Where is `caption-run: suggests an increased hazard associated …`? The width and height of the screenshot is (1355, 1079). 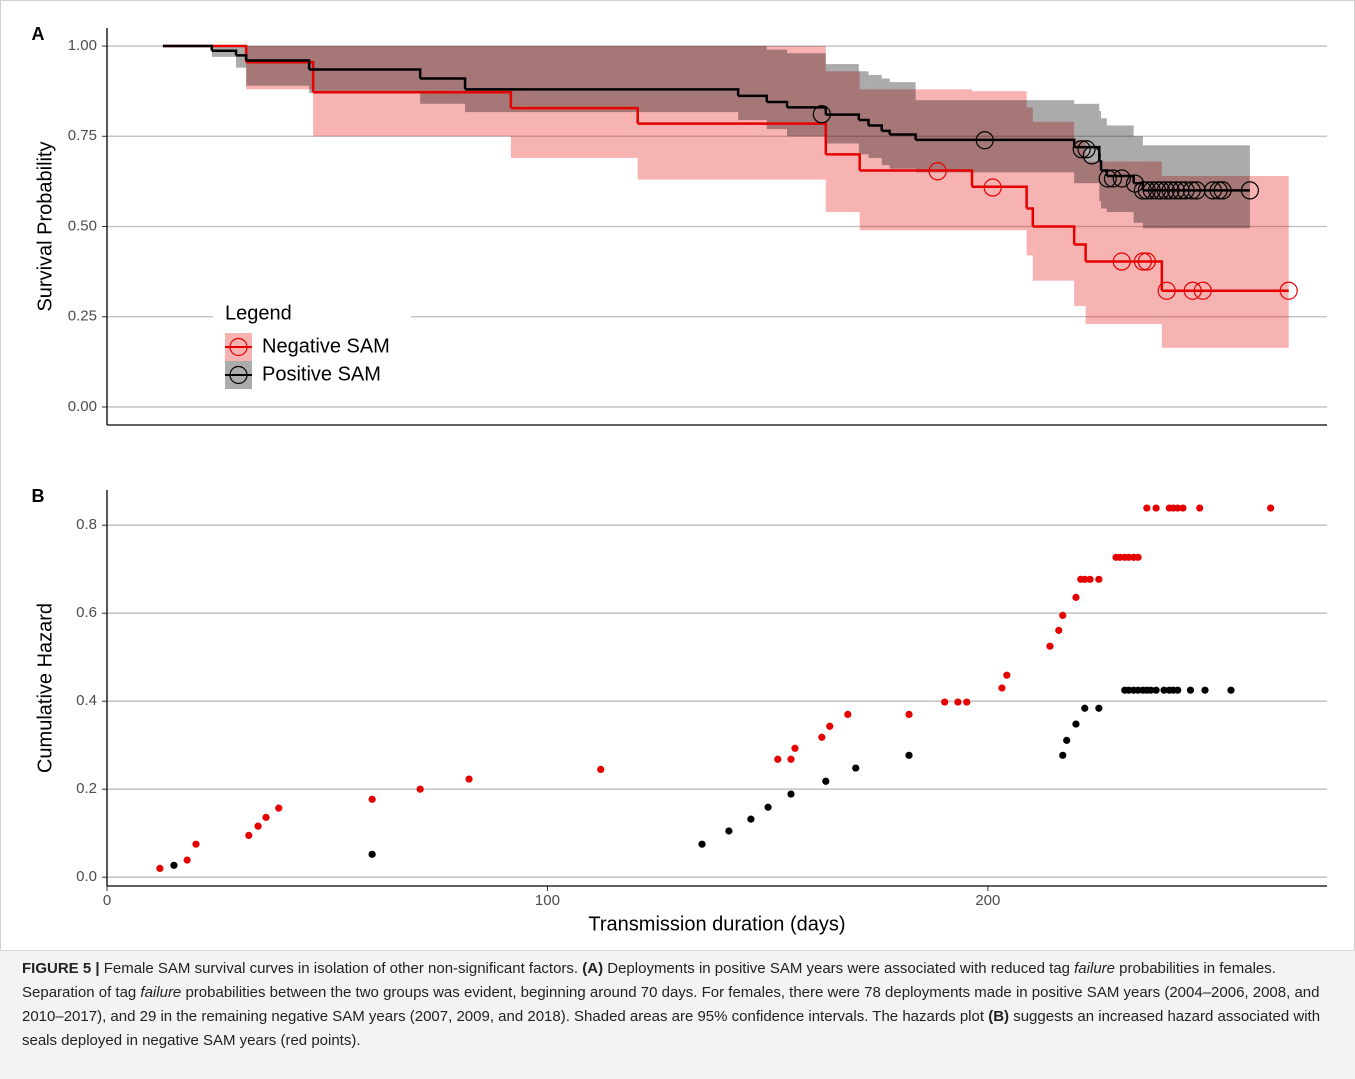
caption-run: suggests an increased hazard associated … is located at coordinates (671, 1028).